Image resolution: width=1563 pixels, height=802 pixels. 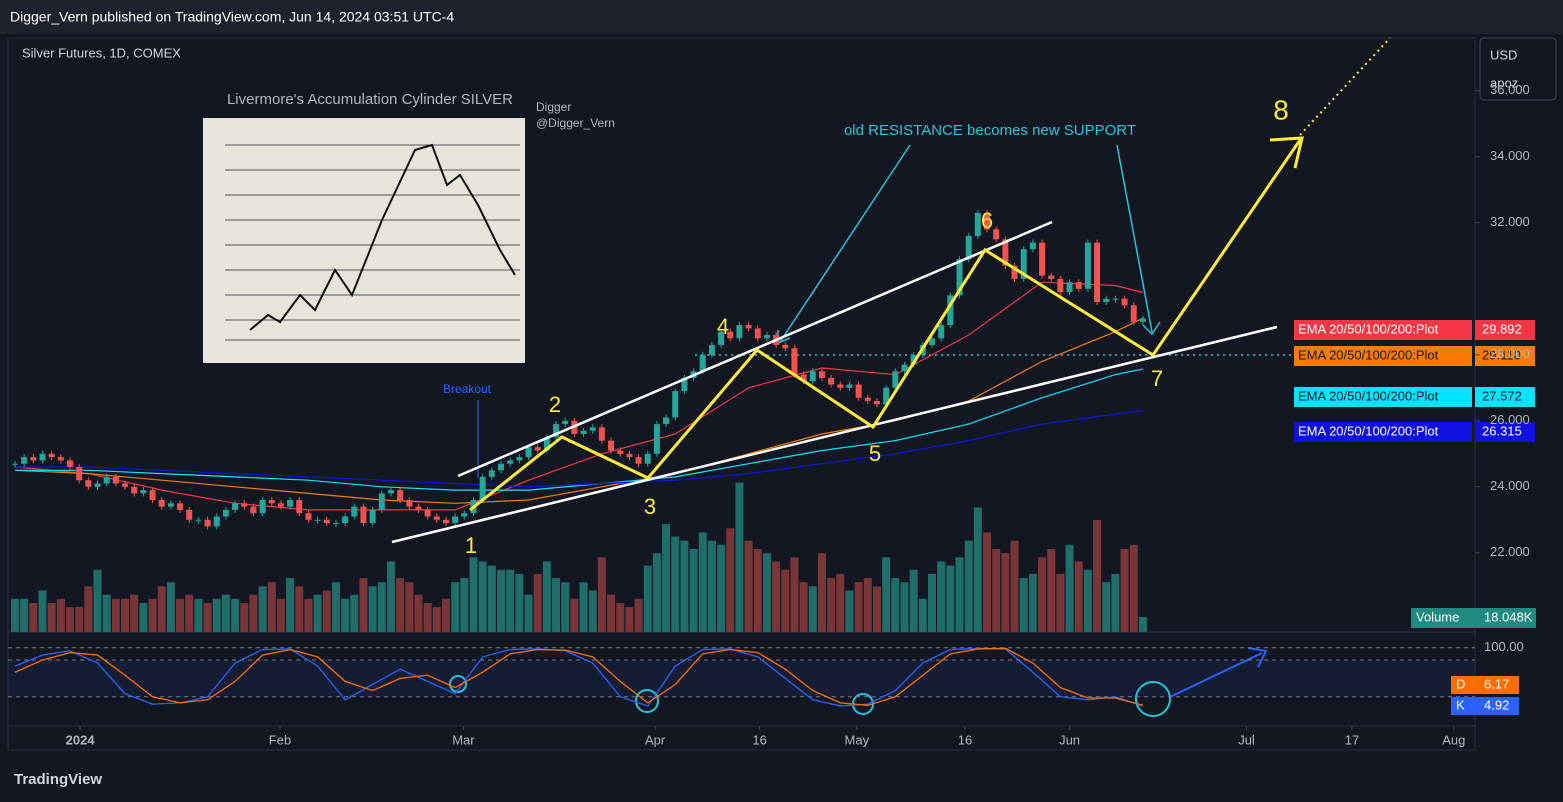 What do you see at coordinates (1510, 419) in the screenshot?
I see `y-tick-label: 26.000` at bounding box center [1510, 419].